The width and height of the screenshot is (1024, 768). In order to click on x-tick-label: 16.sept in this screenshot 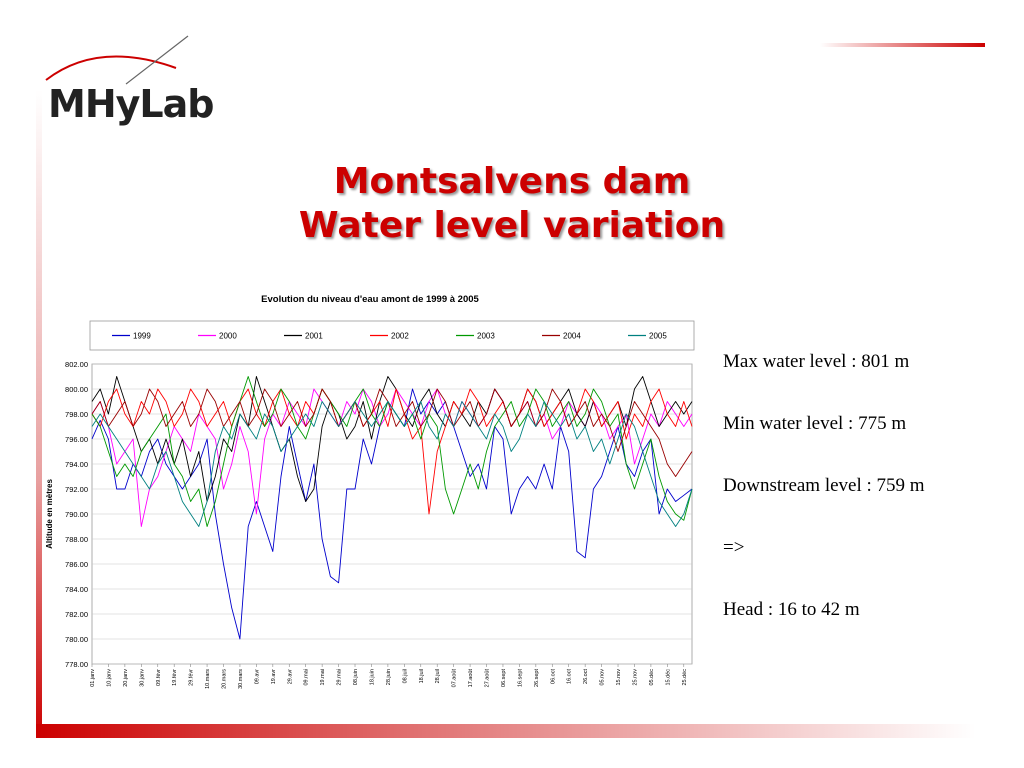, I will do `click(520, 678)`.